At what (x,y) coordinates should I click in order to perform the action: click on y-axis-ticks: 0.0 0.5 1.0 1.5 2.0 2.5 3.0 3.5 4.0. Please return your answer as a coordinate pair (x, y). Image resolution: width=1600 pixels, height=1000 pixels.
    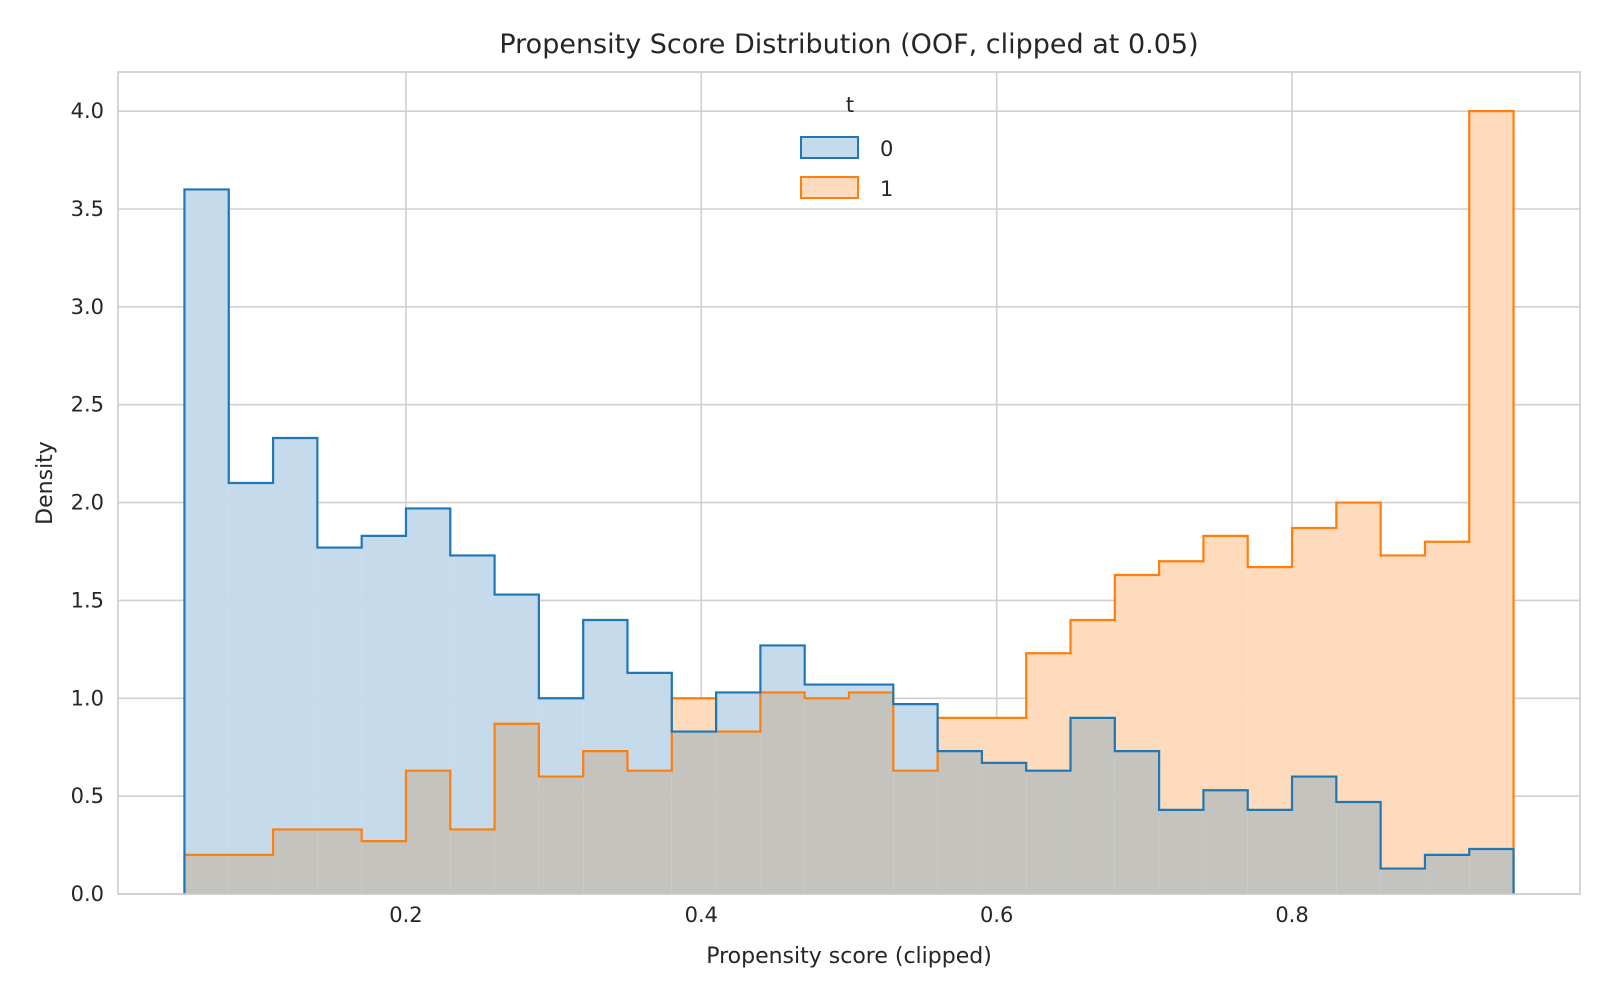
    Looking at the image, I should click on (87, 502).